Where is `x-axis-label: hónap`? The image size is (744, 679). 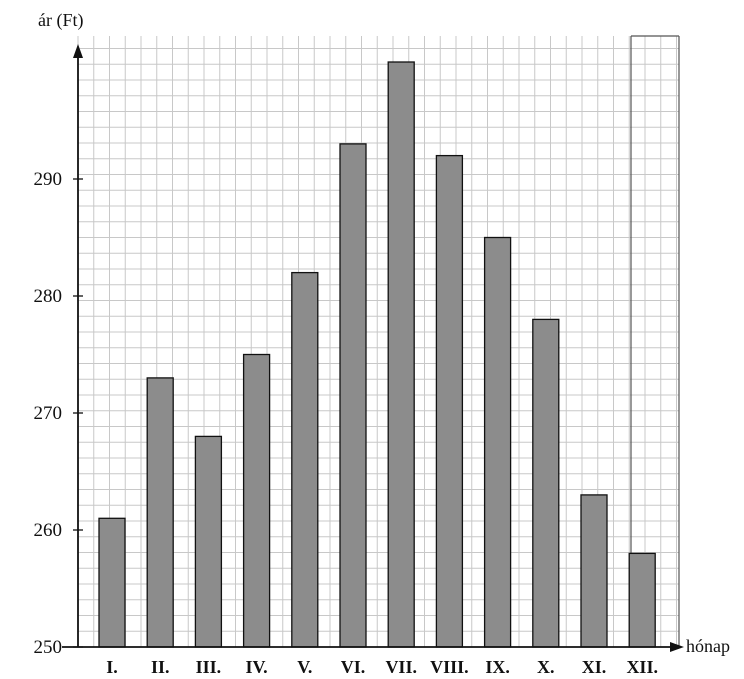
x-axis-label: hónap is located at coordinates (708, 646).